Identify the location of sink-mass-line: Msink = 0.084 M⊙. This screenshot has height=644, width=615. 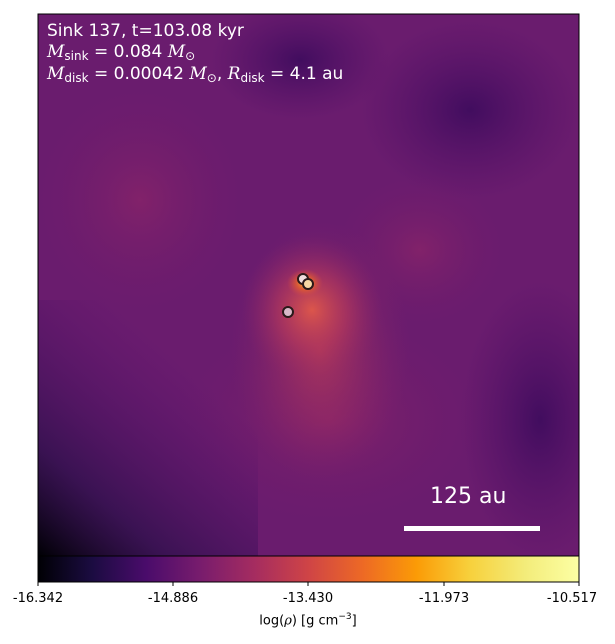
(121, 54).